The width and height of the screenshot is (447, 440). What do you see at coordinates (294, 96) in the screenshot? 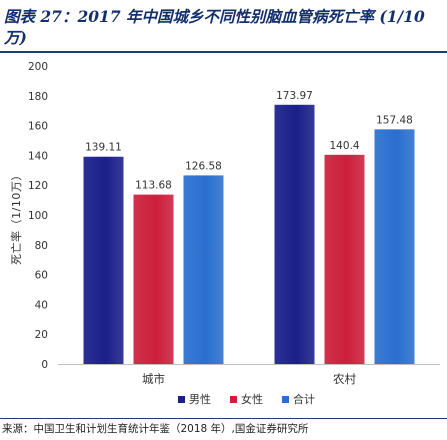
I see `bar-value-label: 173.97` at bounding box center [294, 96].